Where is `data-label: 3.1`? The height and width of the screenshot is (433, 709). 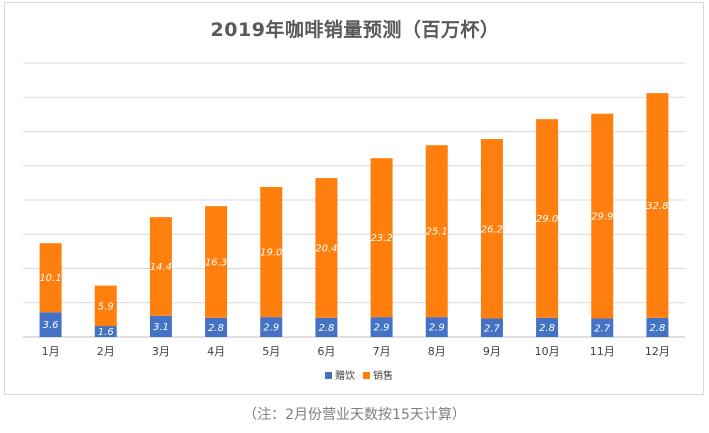
data-label: 3.1 is located at coordinates (161, 327).